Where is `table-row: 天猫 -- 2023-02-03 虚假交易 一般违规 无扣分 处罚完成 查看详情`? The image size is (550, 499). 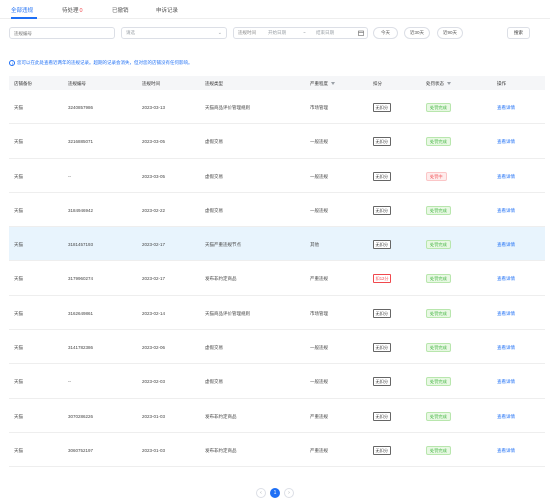
table-row: 天猫 -- 2023-02-03 虚假交易 一般违规 无扣分 处罚完成 查看详情 is located at coordinates (277, 381).